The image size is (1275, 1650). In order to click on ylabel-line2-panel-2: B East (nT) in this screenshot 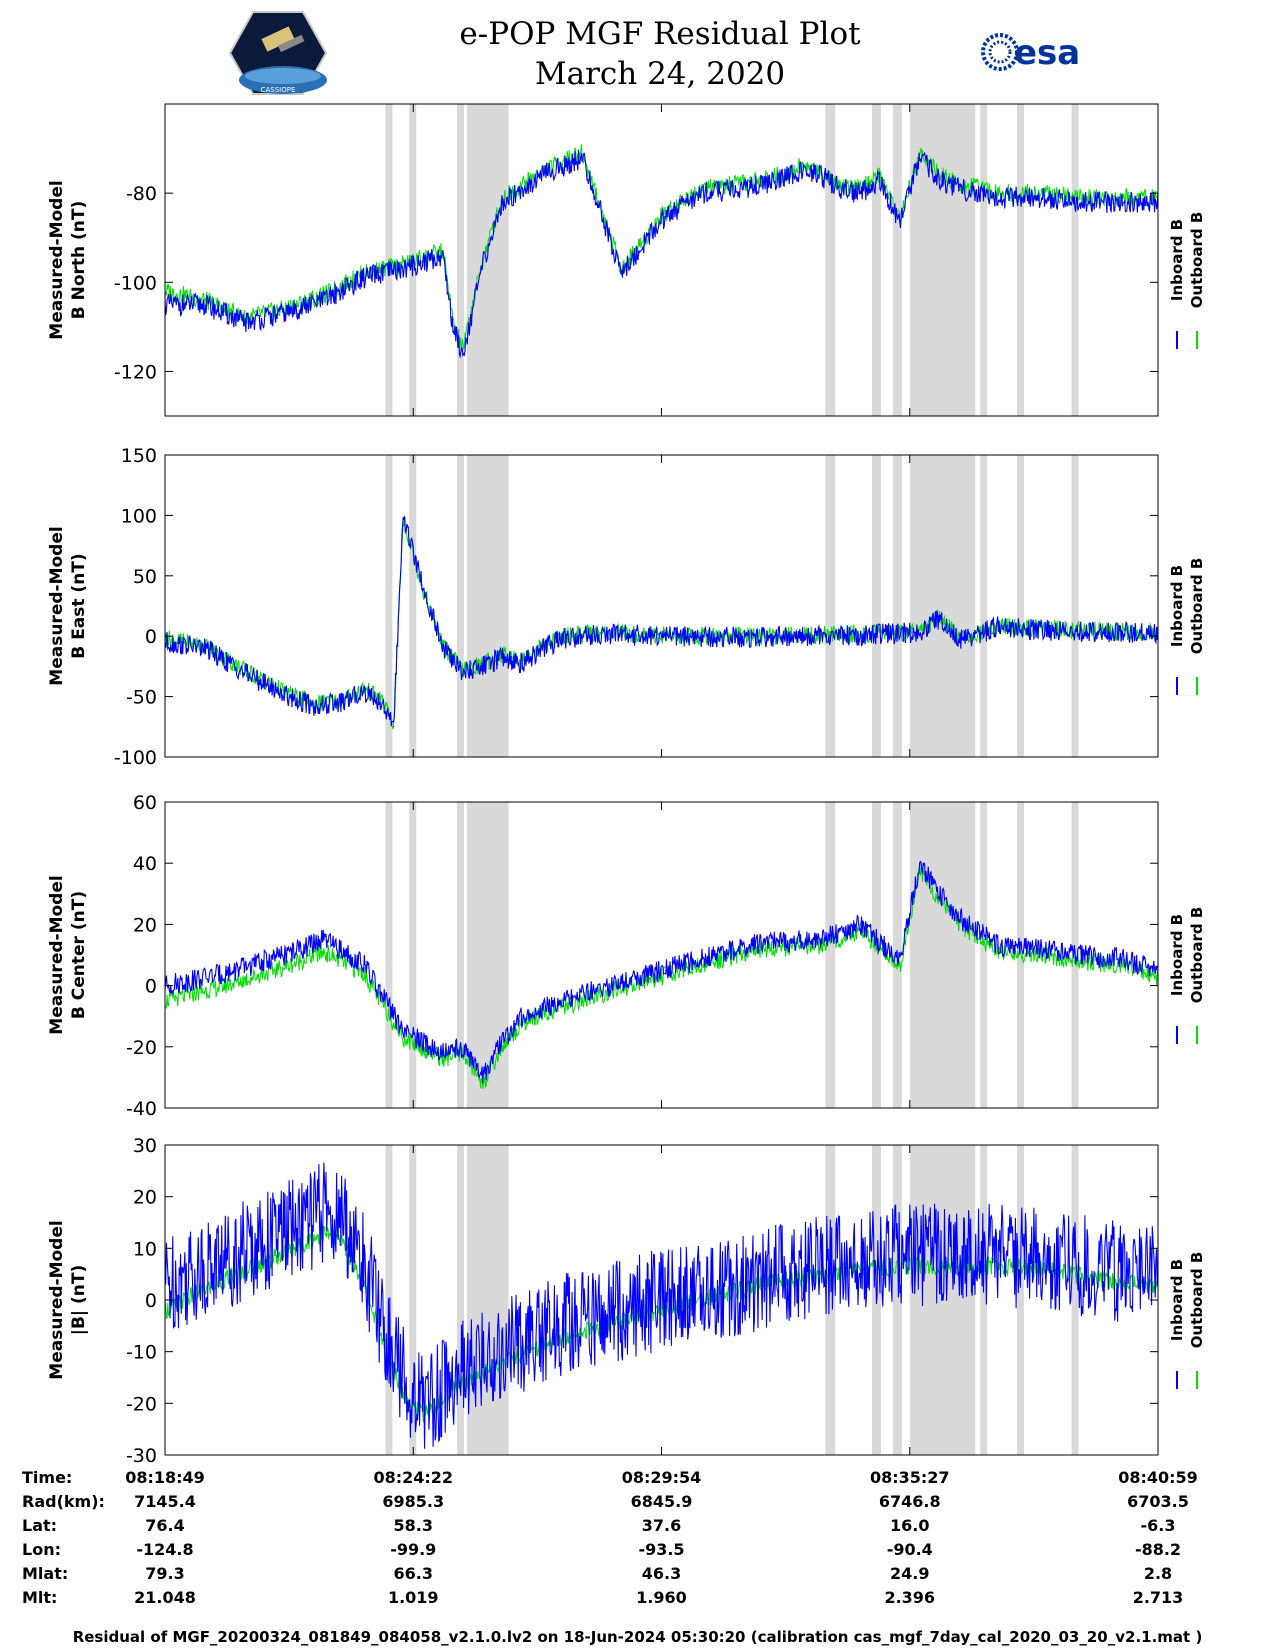, I will do `click(79, 605)`.